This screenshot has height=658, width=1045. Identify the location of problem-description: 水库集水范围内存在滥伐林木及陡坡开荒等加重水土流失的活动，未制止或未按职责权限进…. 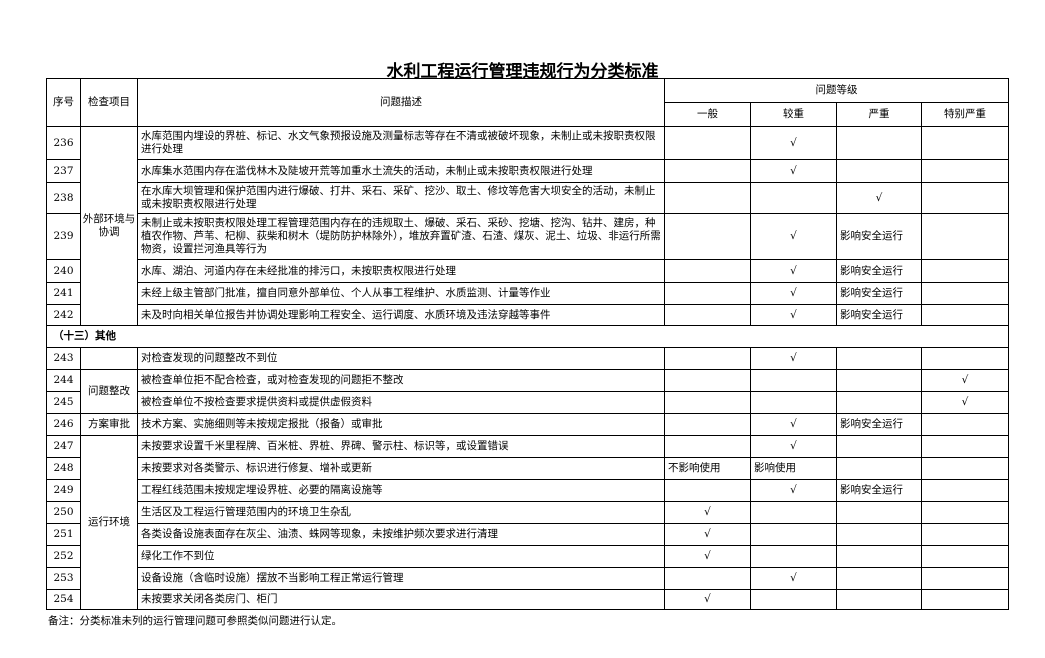
(401, 171).